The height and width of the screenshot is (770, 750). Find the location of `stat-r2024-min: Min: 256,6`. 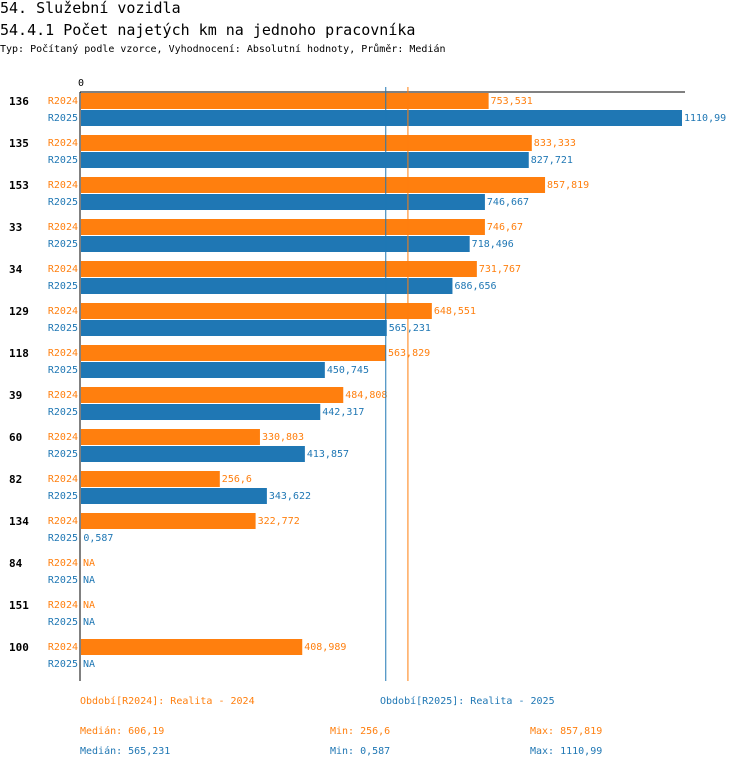

stat-r2024-min: Min: 256,6 is located at coordinates (360, 731).